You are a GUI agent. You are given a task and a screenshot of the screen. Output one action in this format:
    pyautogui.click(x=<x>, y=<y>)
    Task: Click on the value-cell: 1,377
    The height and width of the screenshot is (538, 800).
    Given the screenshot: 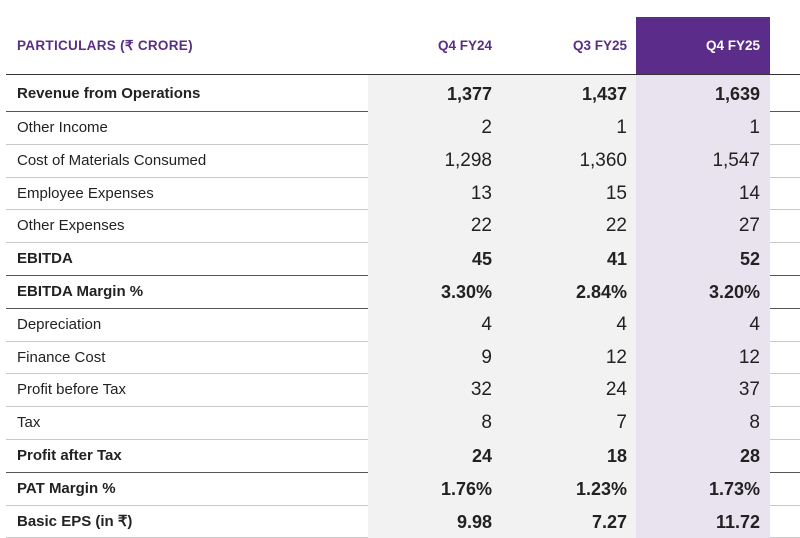 What is the action you would take?
    pyautogui.click(x=469, y=94)
    